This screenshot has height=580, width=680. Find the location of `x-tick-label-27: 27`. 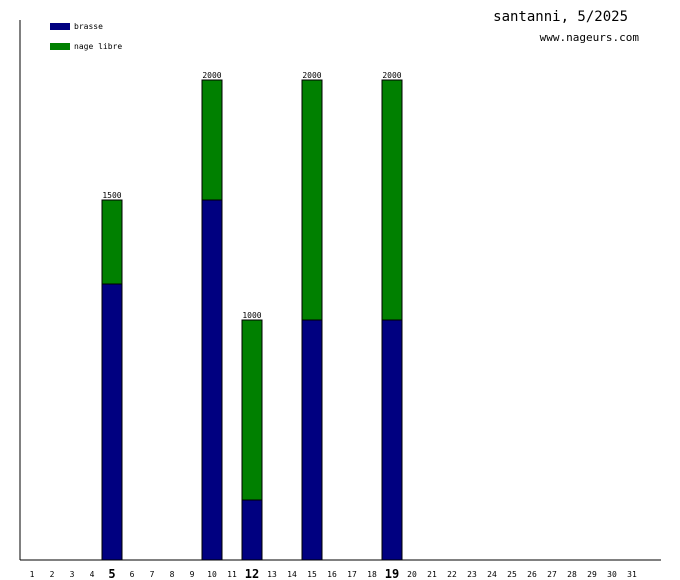

x-tick-label-27: 27 is located at coordinates (552, 574).